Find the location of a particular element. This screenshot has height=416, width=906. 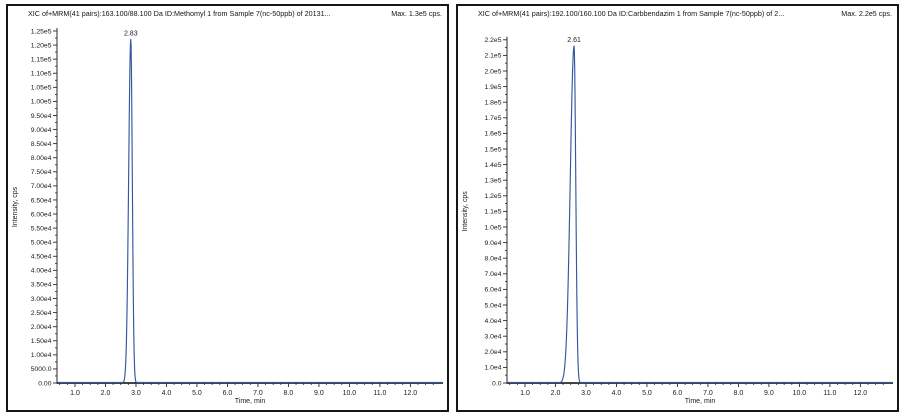

y-tick-label: 1.9e5 is located at coordinates (492, 87).